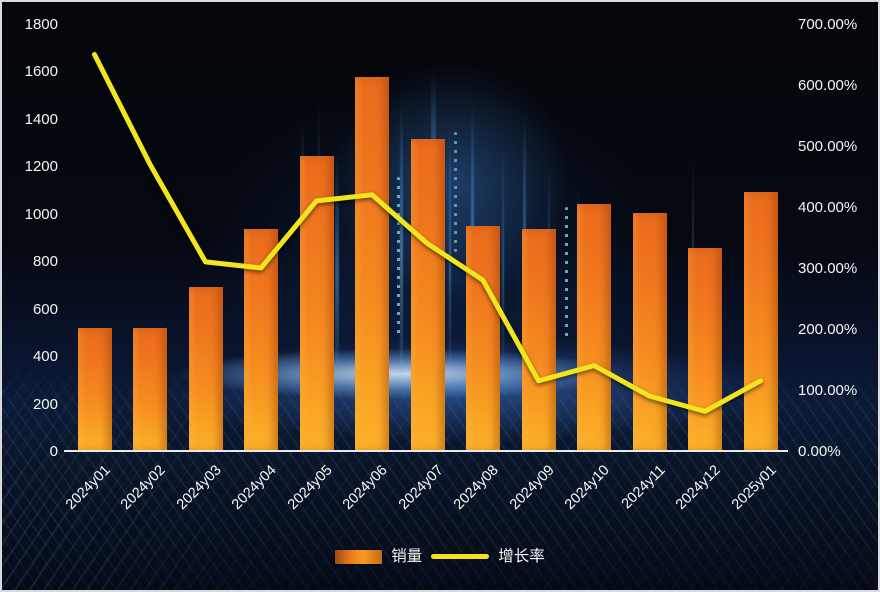 The height and width of the screenshot is (592, 880). What do you see at coordinates (460, 557) in the screenshot?
I see `growth-legend-line-icon` at bounding box center [460, 557].